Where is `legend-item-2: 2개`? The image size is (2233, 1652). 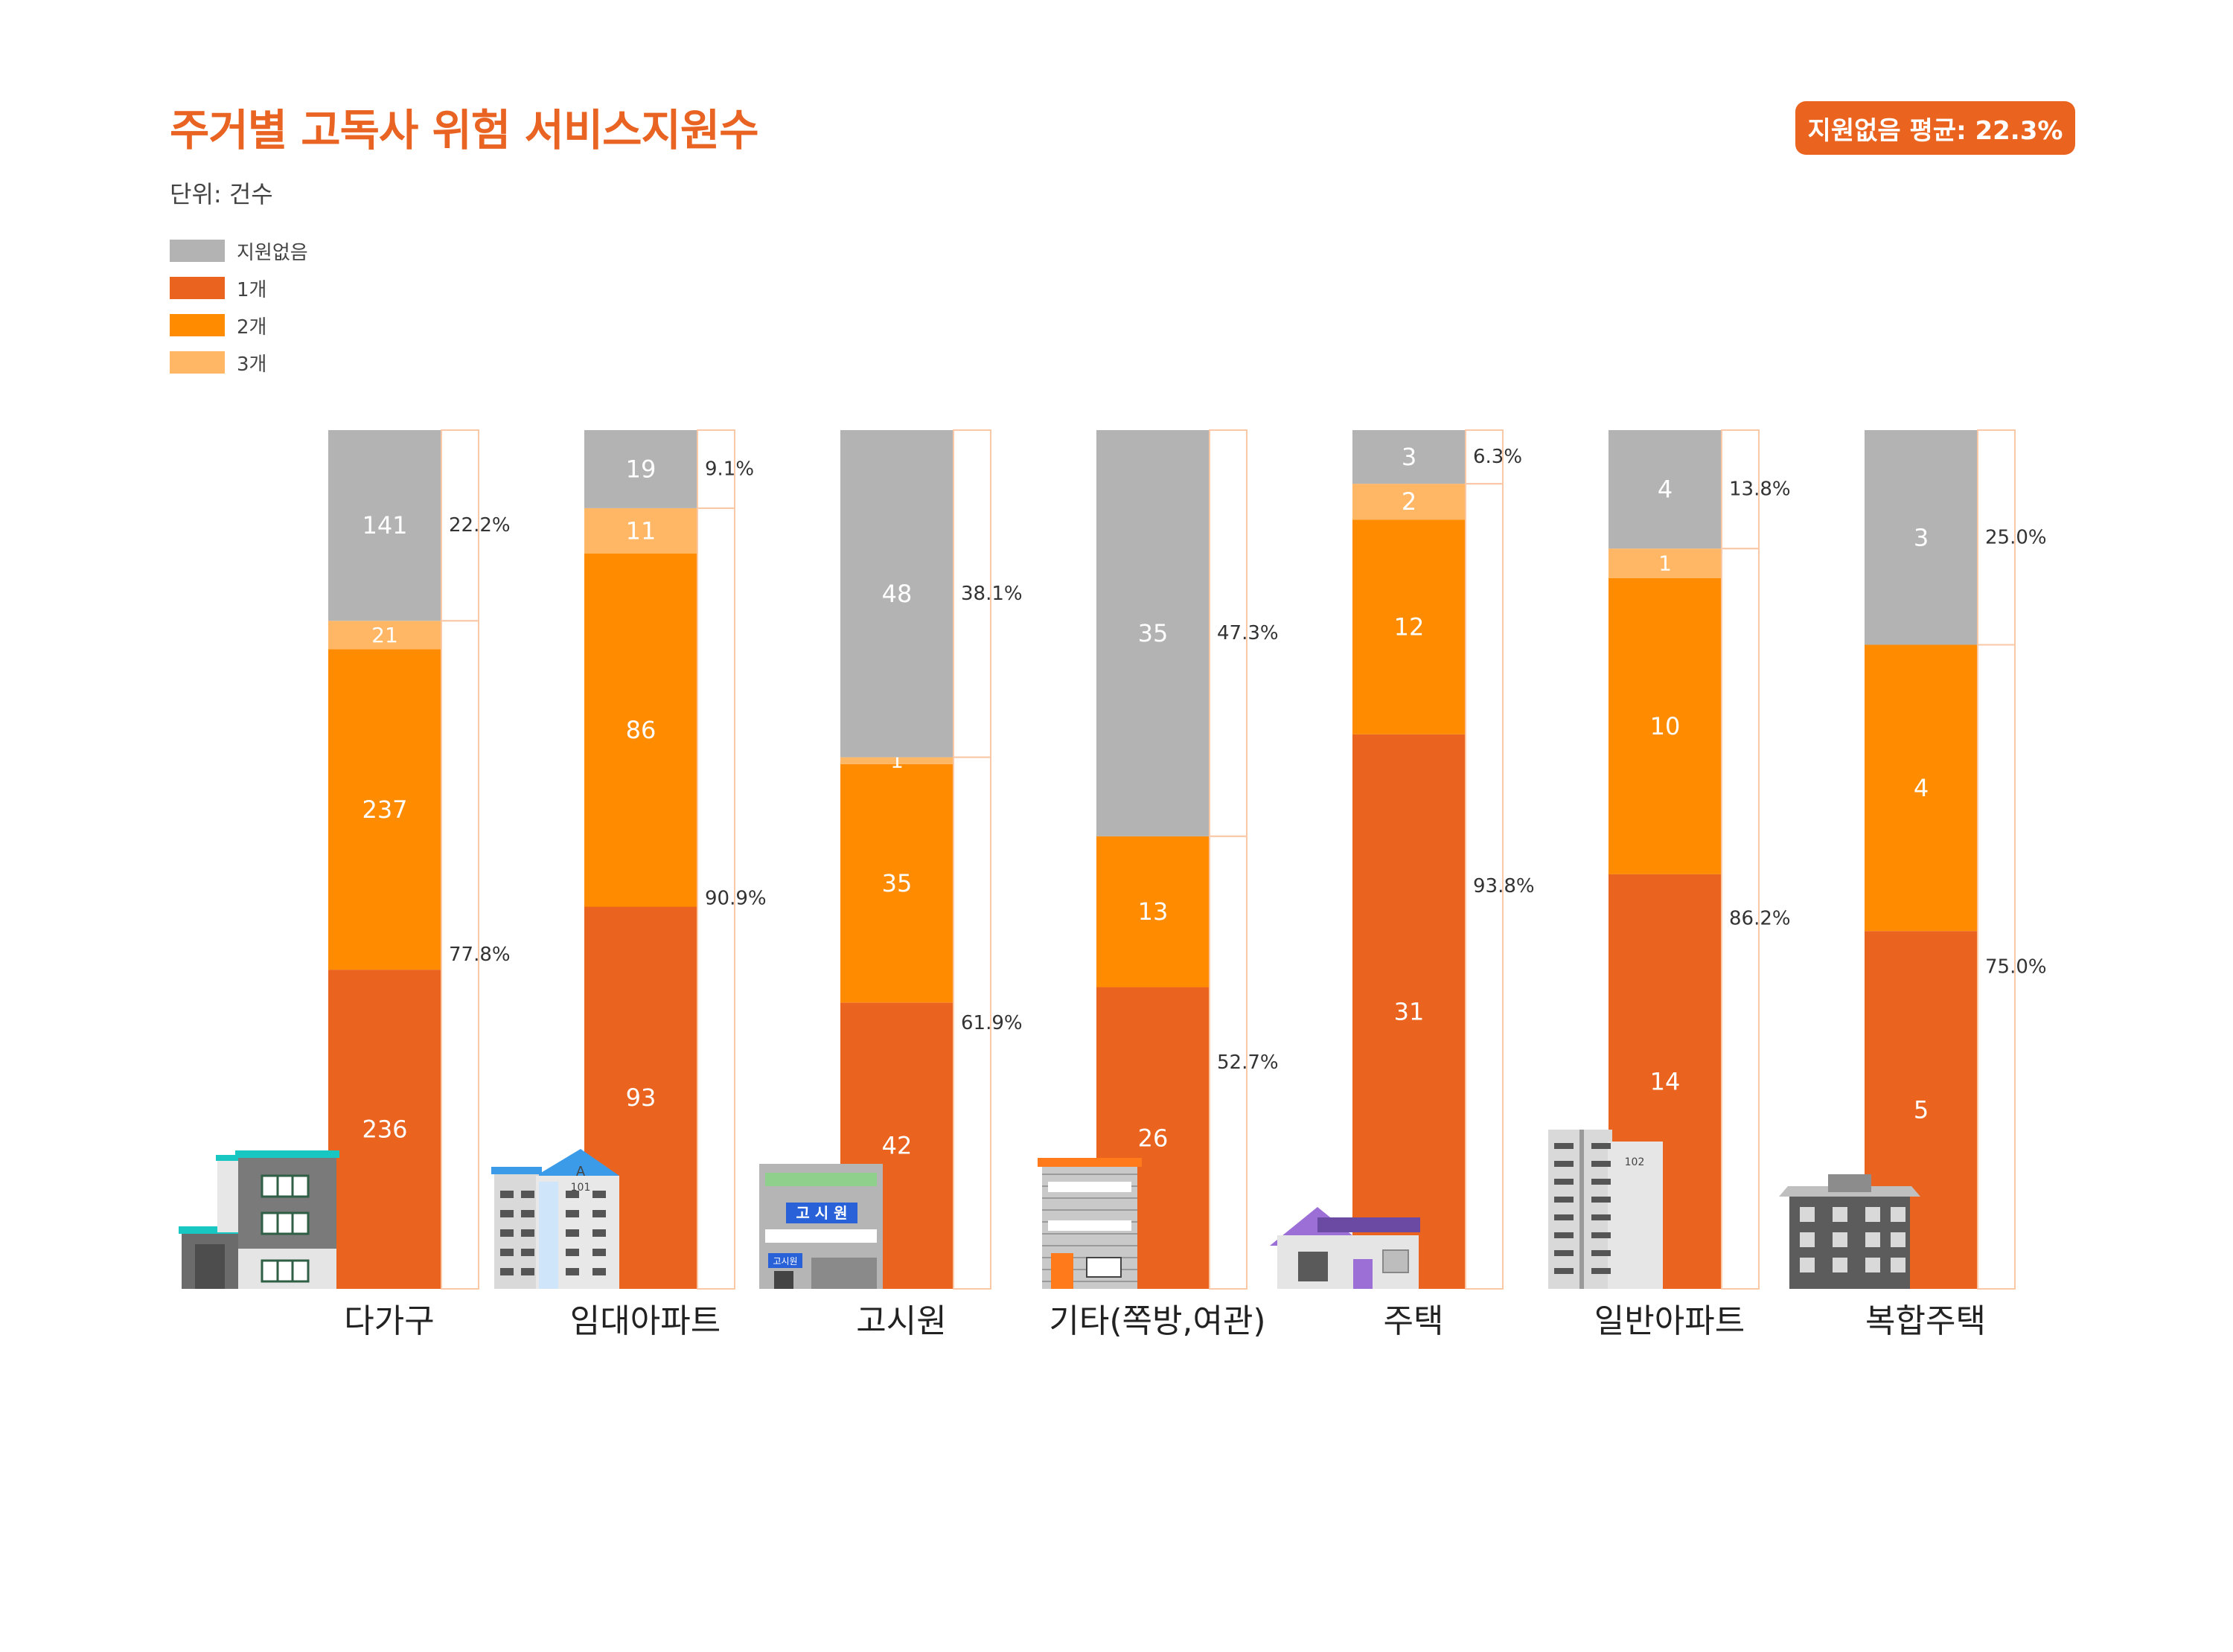
legend-item-2: 2개 is located at coordinates (239, 325).